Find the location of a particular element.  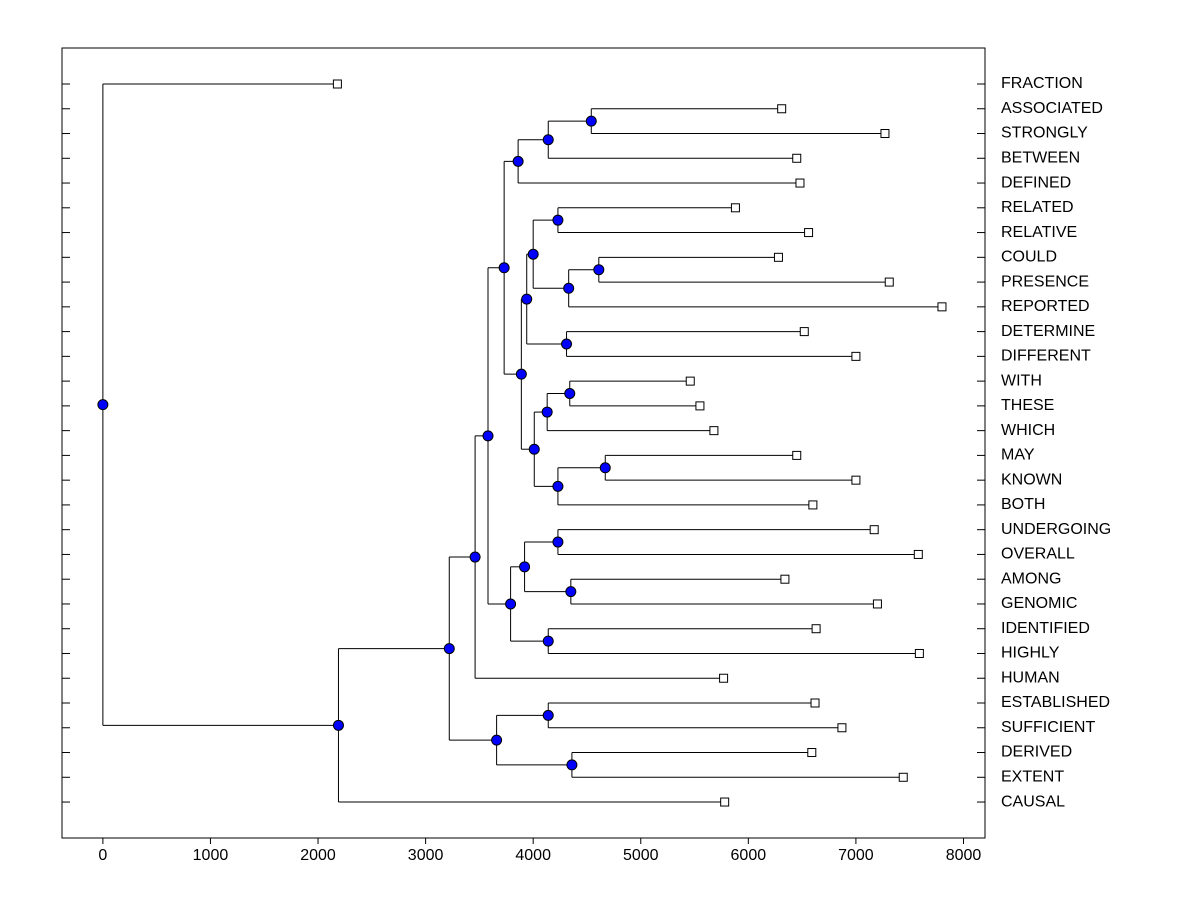

x-tick-label: 2000 is located at coordinates (318, 855).